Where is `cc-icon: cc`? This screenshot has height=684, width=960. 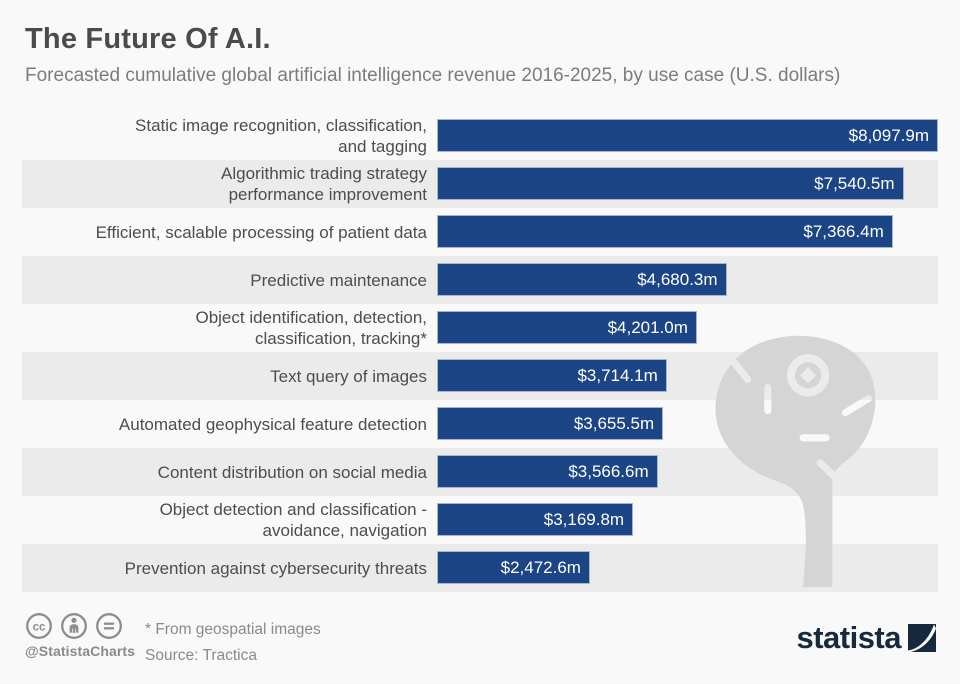
cc-icon: cc is located at coordinates (39, 626).